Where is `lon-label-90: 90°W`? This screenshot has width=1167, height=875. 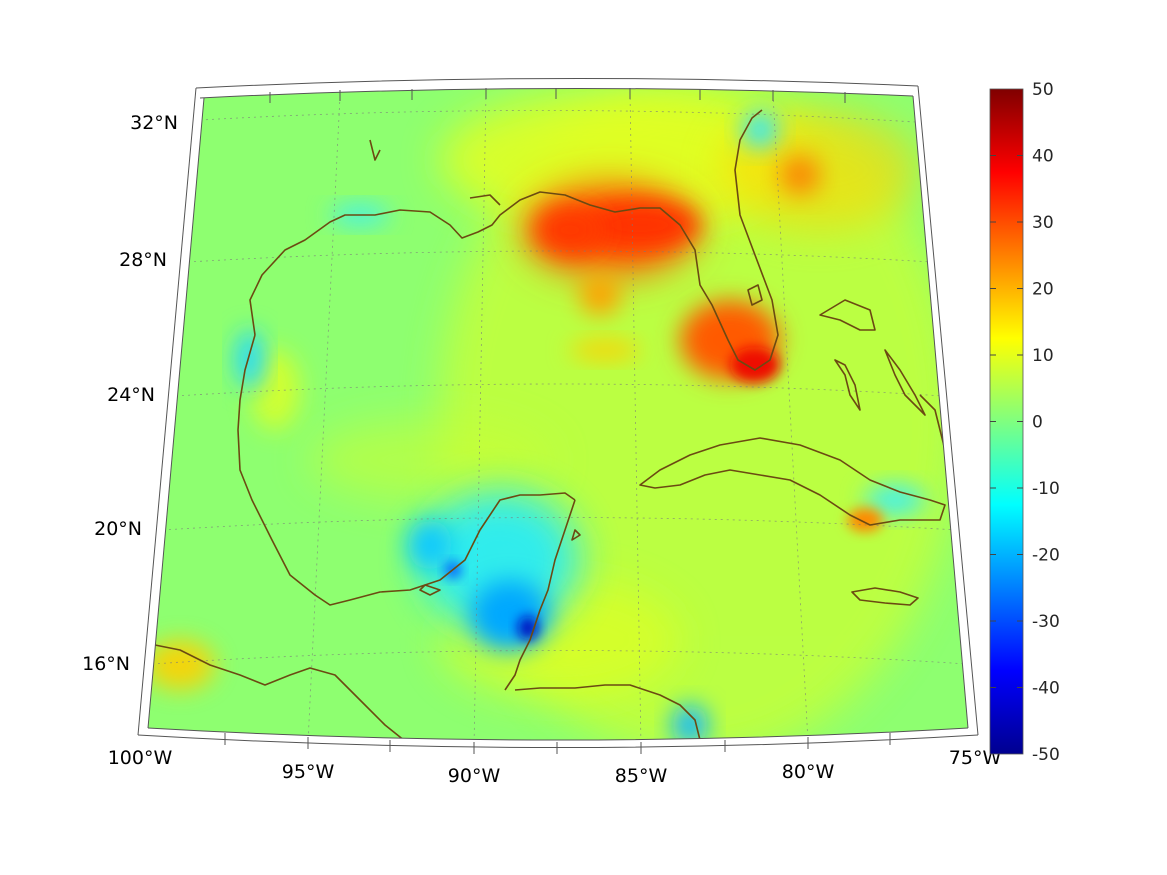 lon-label-90: 90°W is located at coordinates (474, 776).